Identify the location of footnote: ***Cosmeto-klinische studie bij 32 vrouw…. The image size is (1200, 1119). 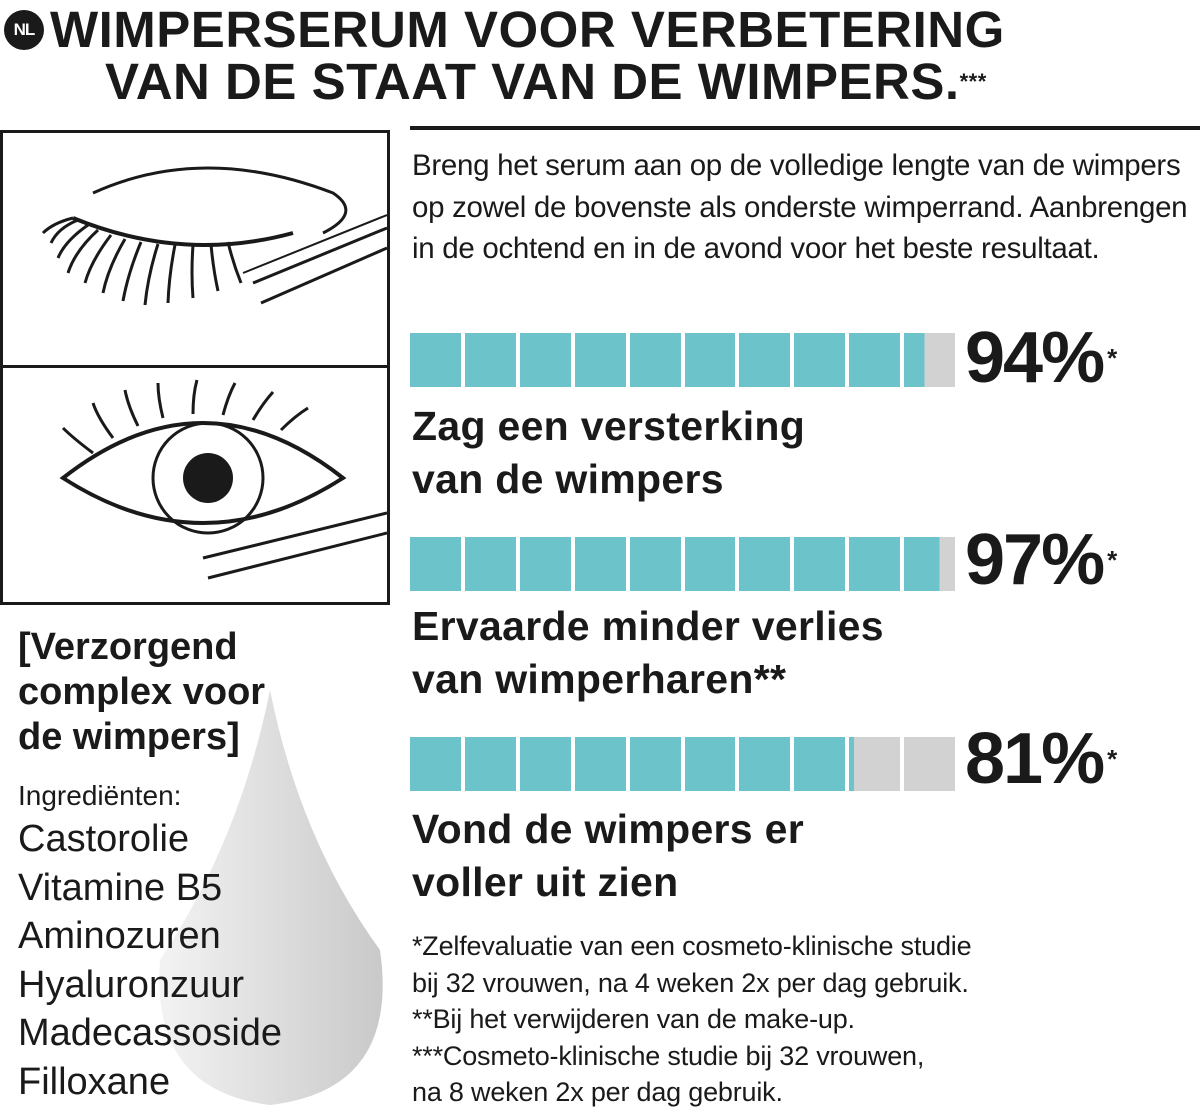
(668, 1055).